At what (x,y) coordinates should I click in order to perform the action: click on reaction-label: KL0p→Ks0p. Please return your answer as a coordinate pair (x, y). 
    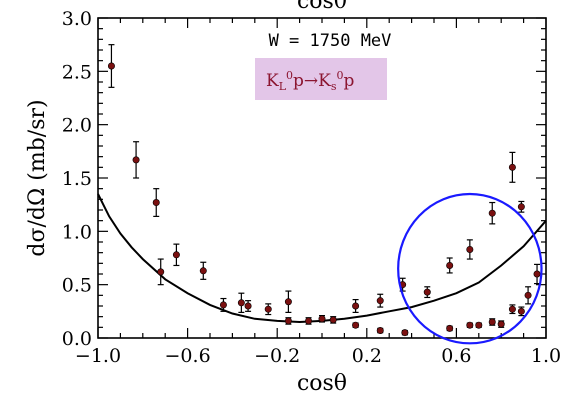
    Looking at the image, I should click on (310, 81).